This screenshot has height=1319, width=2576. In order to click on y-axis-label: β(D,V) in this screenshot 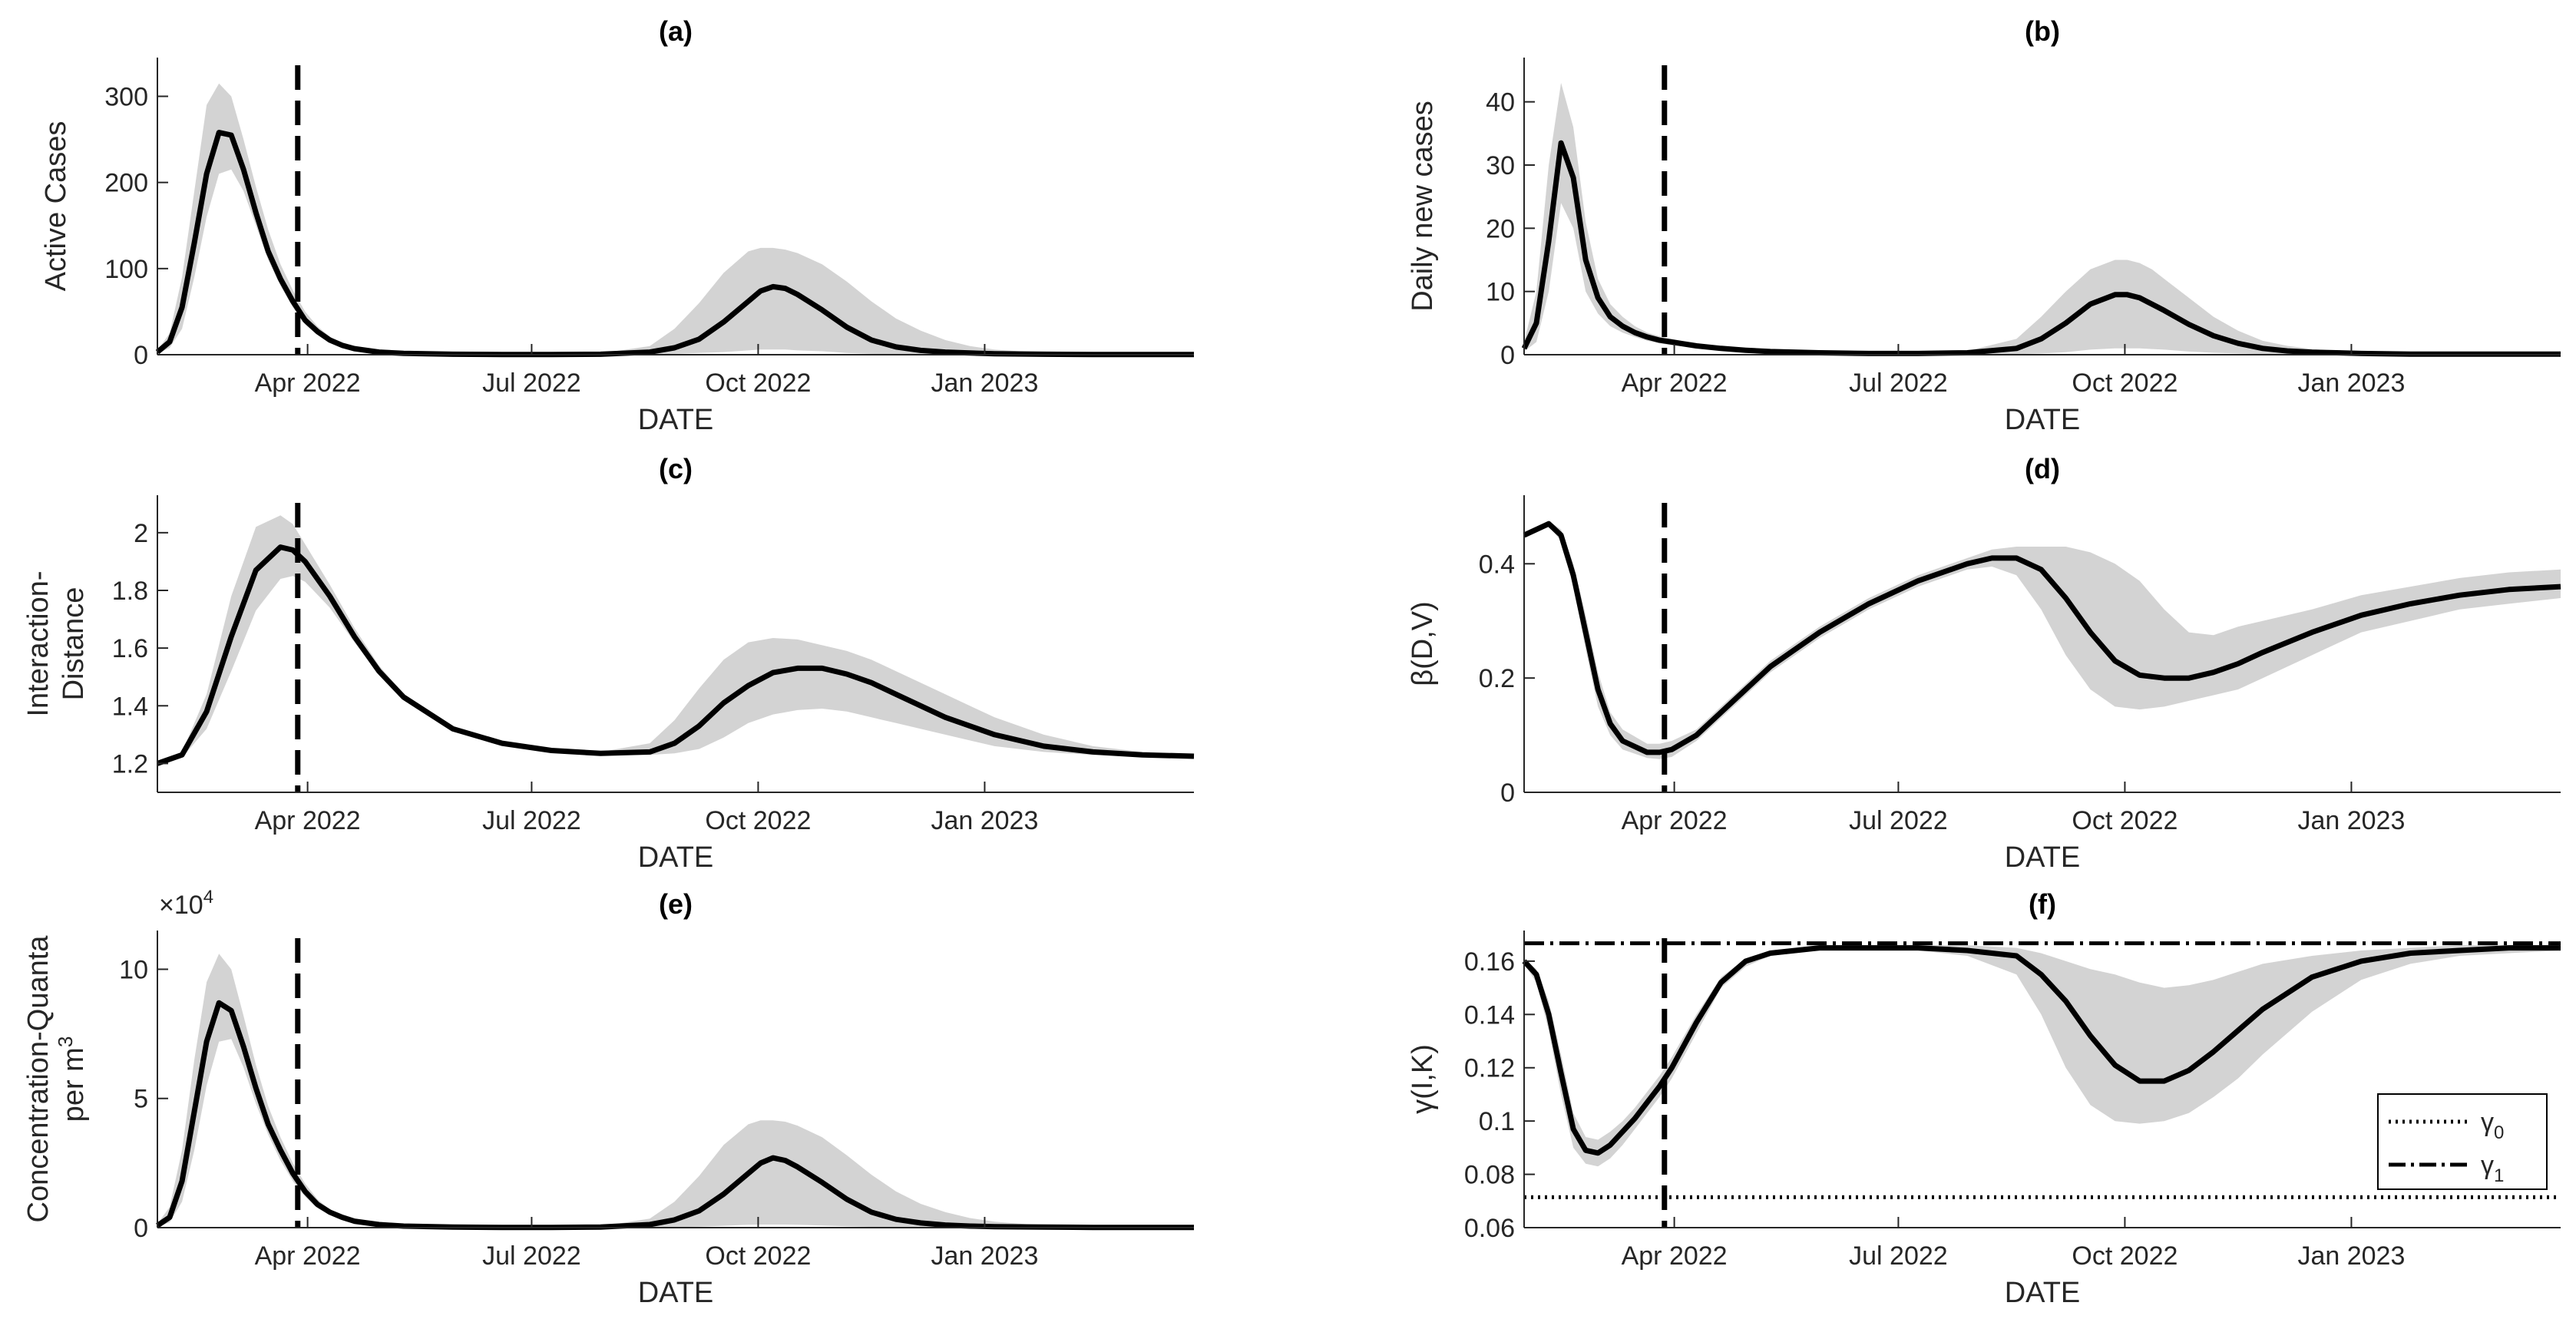, I will do `click(1423, 643)`.